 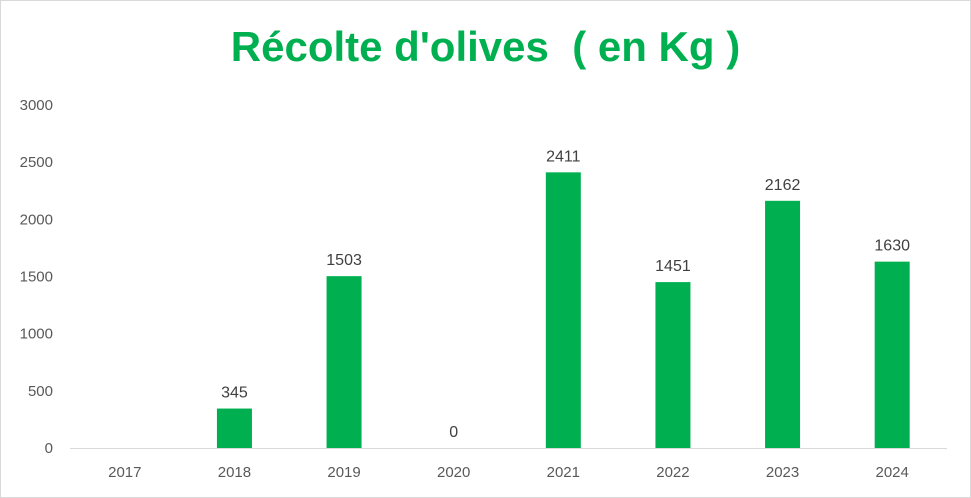 I want to click on y-tick-label: 2500, so click(x=36, y=162).